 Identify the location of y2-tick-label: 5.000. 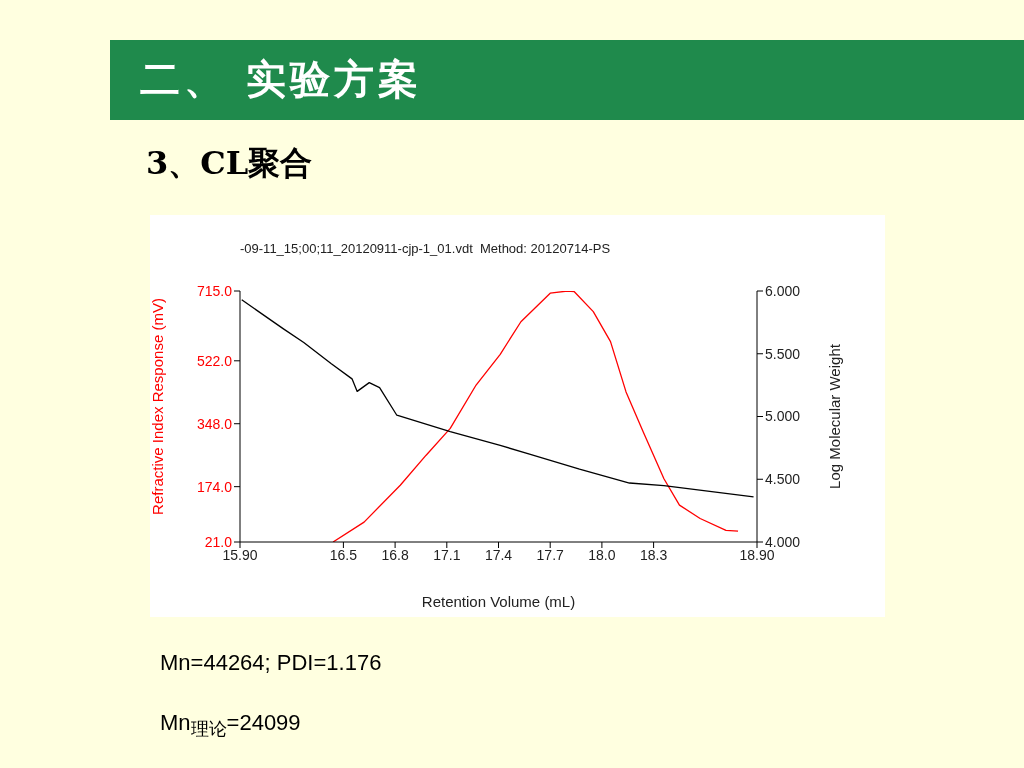
(783, 416).